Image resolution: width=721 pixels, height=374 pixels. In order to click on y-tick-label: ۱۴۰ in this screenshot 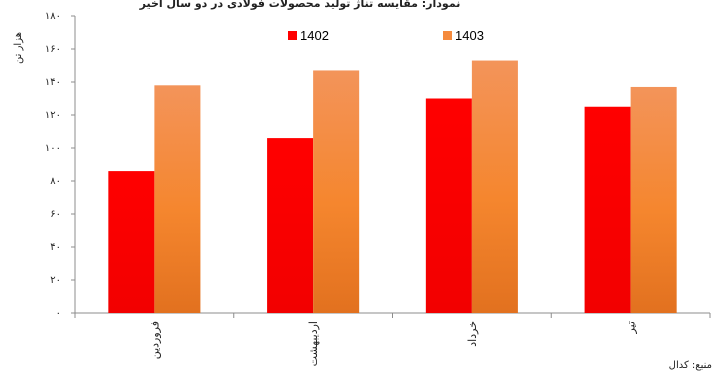, I will do `click(53, 82)`.